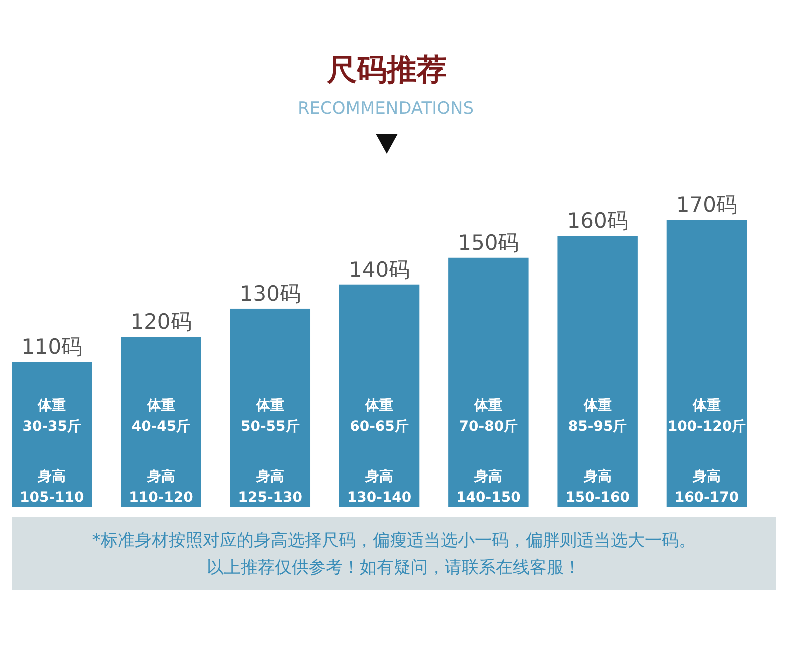 The height and width of the screenshot is (670, 790). What do you see at coordinates (597, 221) in the screenshot?
I see `x-tick-label: 160码` at bounding box center [597, 221].